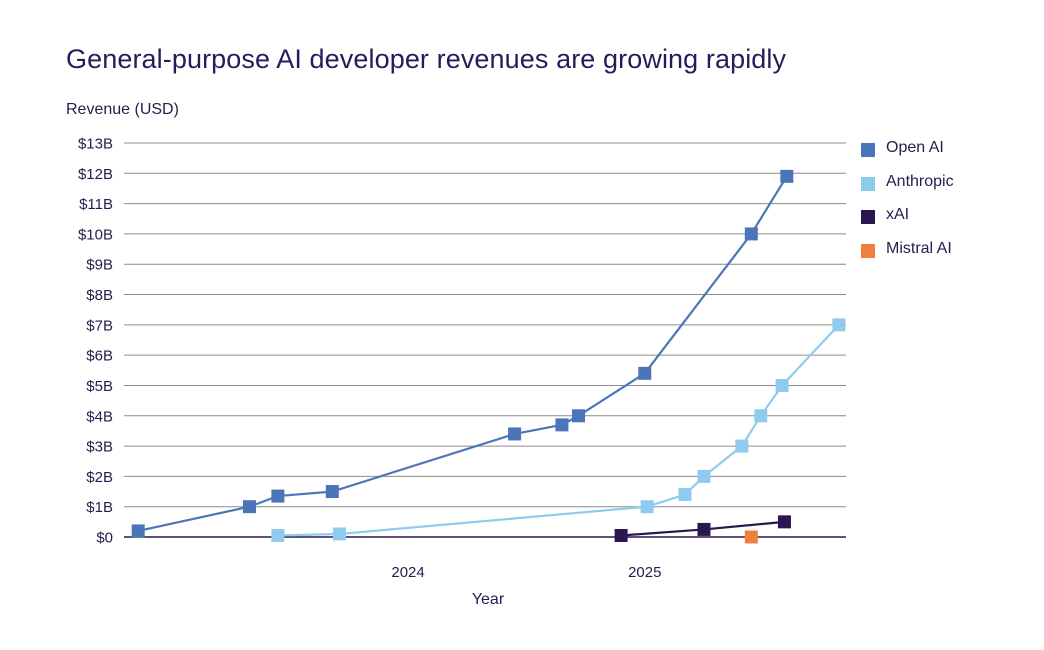 The width and height of the screenshot is (1044, 650). I want to click on x-axis-label: Year, so click(488, 599).